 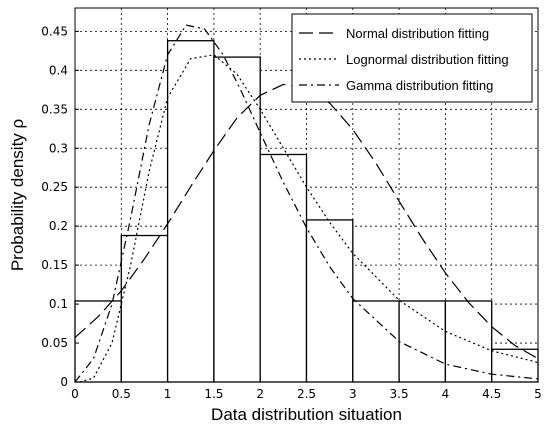 What do you see at coordinates (491, 394) in the screenshot?
I see `x-tick-label: 4.5` at bounding box center [491, 394].